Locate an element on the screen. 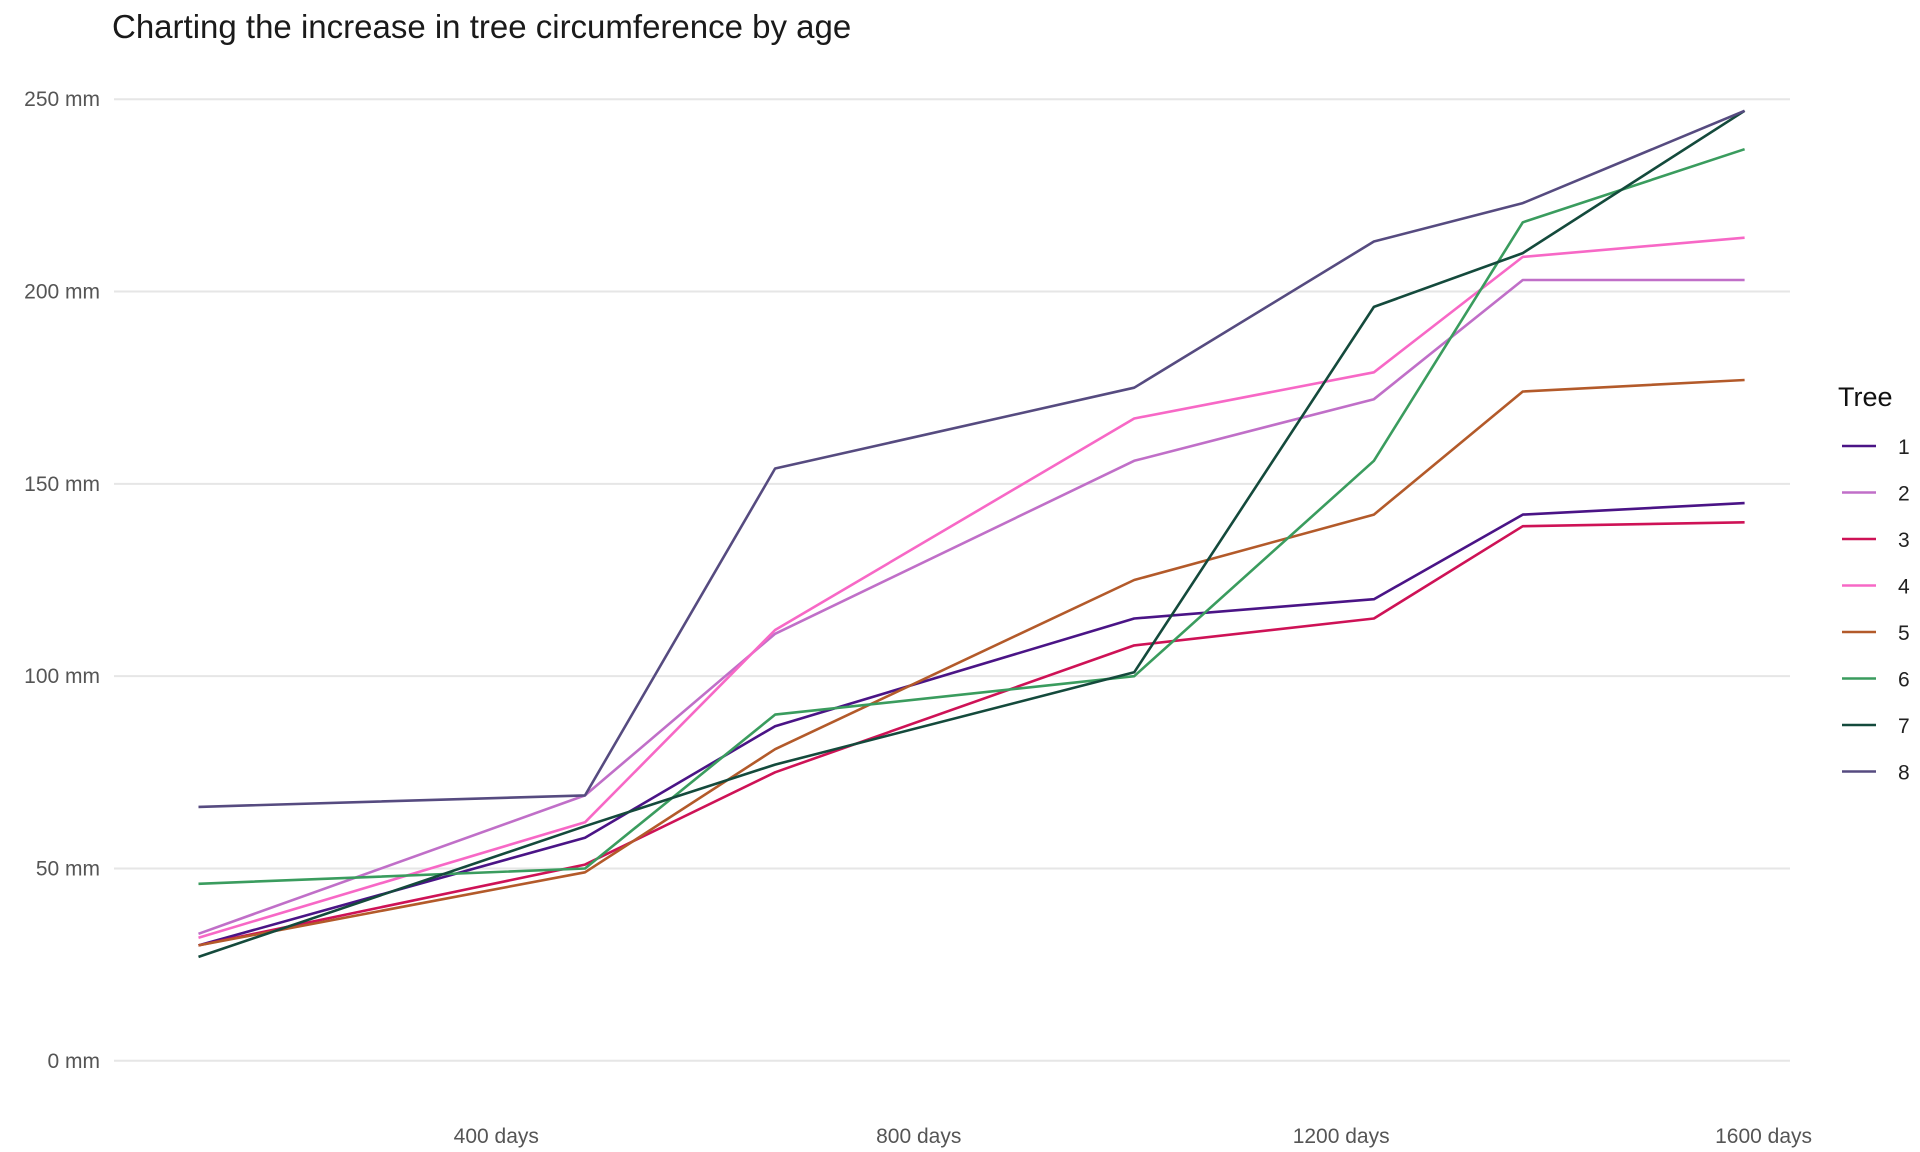  x-tick-label: 800 days is located at coordinates (918, 1136).